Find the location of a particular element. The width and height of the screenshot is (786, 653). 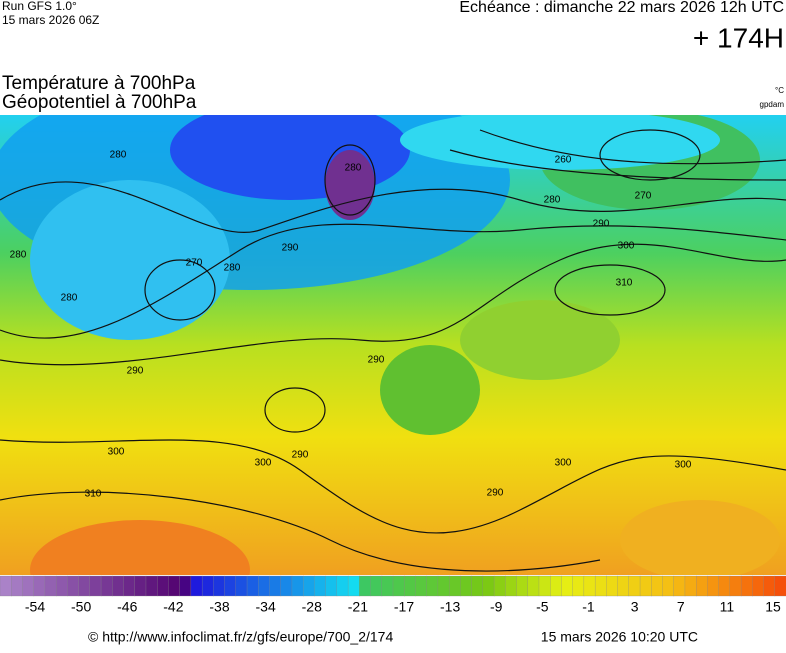

contour-label: 260 is located at coordinates (563, 160).